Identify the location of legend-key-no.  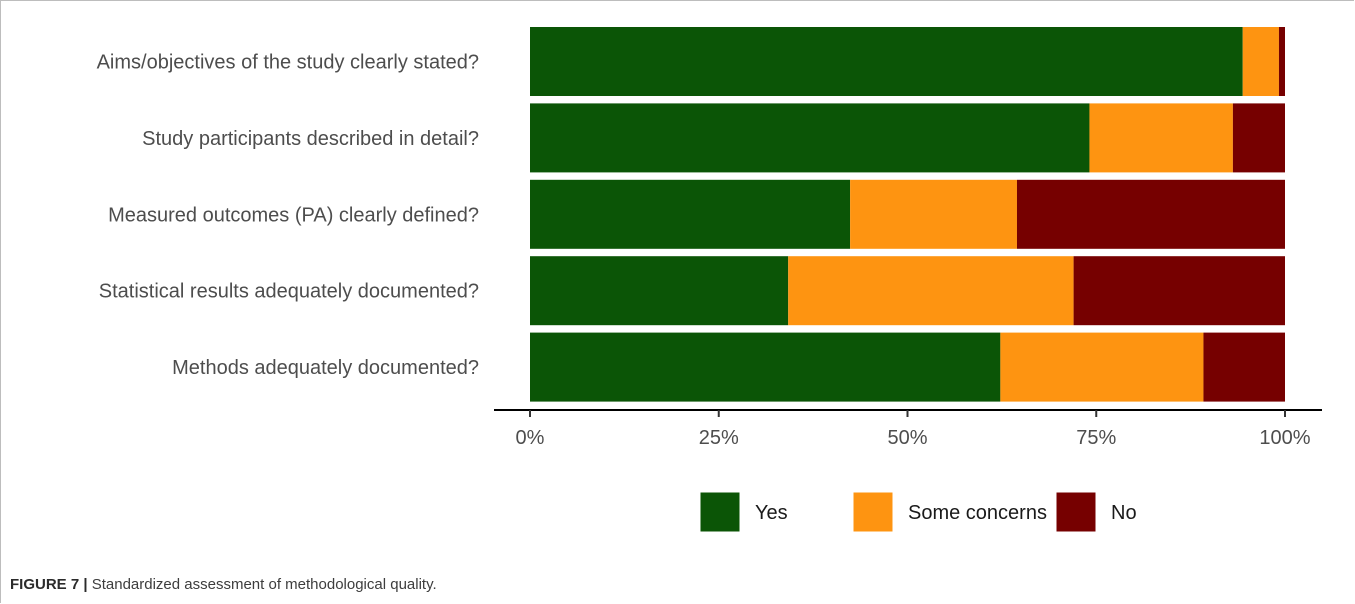
(1076, 512).